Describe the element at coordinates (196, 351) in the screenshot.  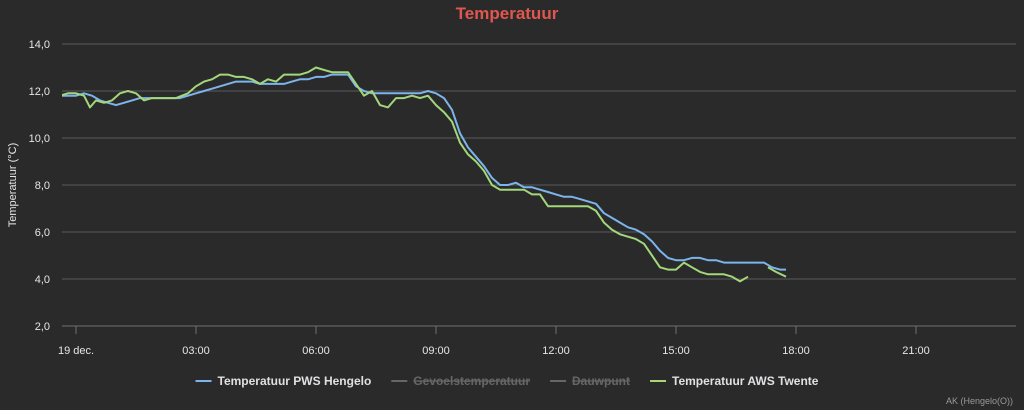
I see `x-tick-label: 03:00` at that location.